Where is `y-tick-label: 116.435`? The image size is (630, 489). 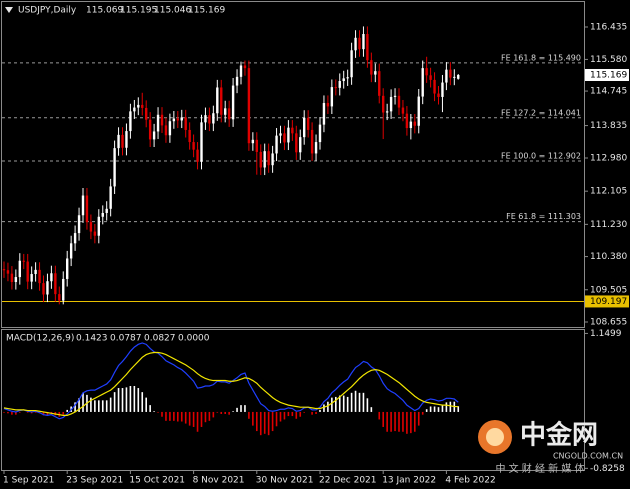 y-tick-label: 116.435 is located at coordinates (608, 27).